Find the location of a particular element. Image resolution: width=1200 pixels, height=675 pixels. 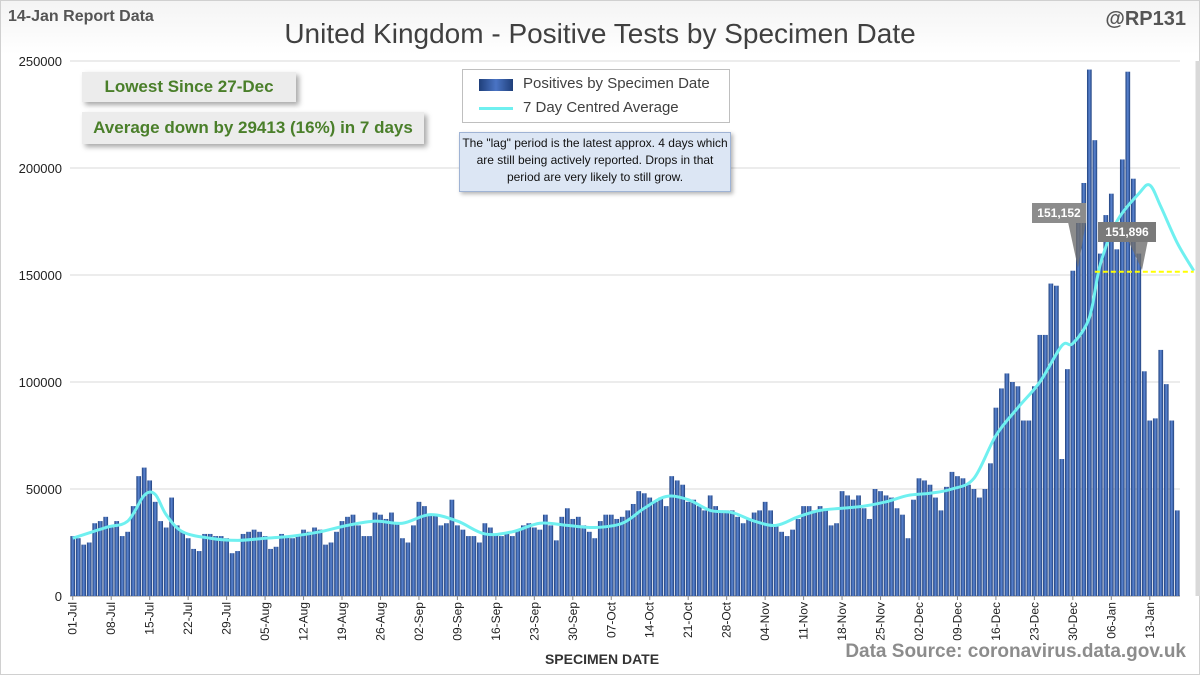

x-axis-label: SPECIMEN DATE is located at coordinates (602, 659).